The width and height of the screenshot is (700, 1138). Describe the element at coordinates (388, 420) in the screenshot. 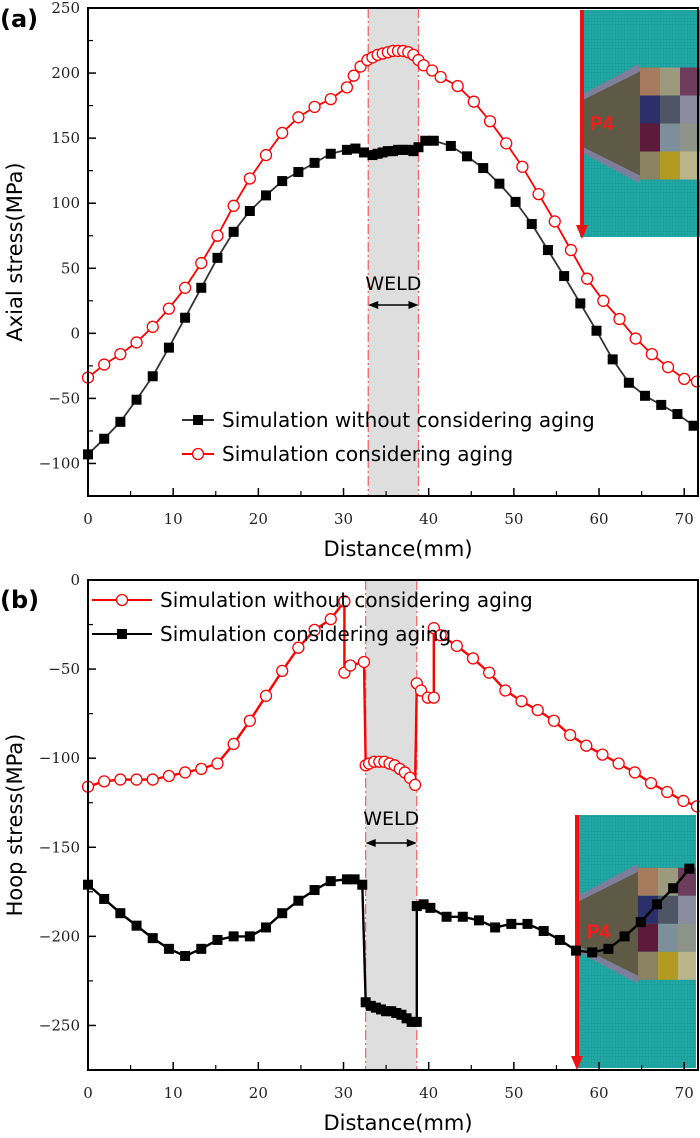

I see `legend-item: Simulation without considering aging` at that location.